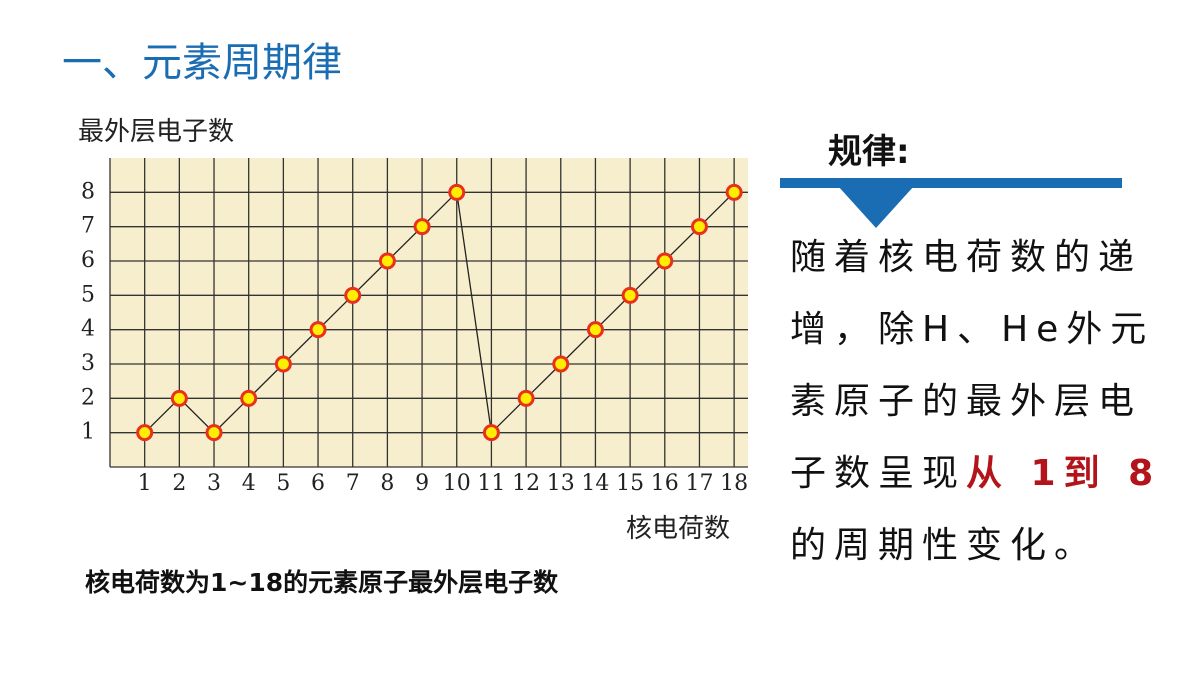 The height and width of the screenshot is (675, 1200). I want to click on x-tick-label: 13, so click(561, 483).